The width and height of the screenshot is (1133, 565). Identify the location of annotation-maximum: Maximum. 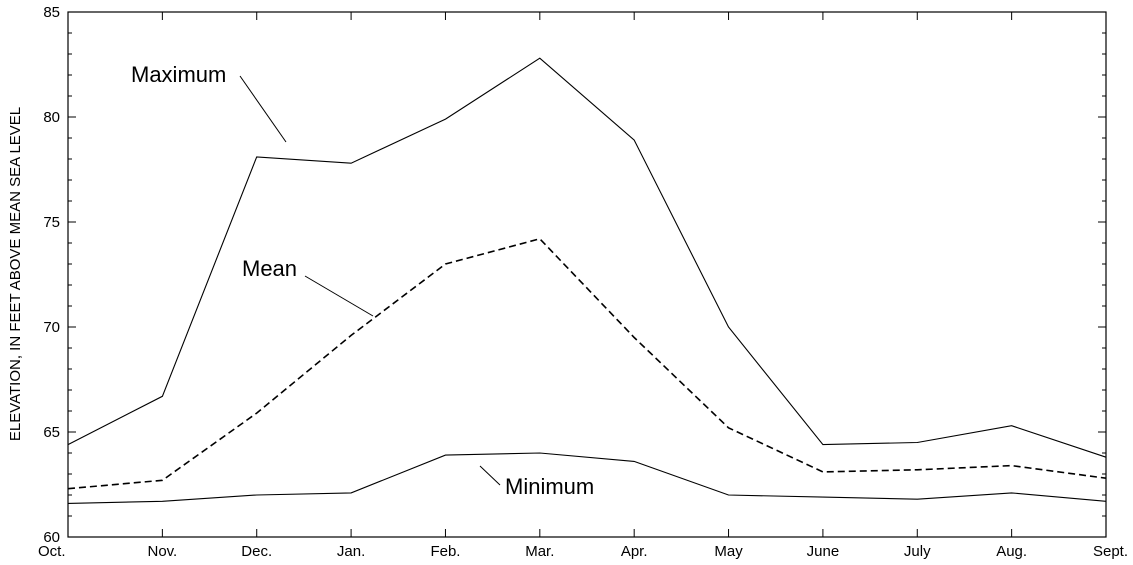
(178, 74).